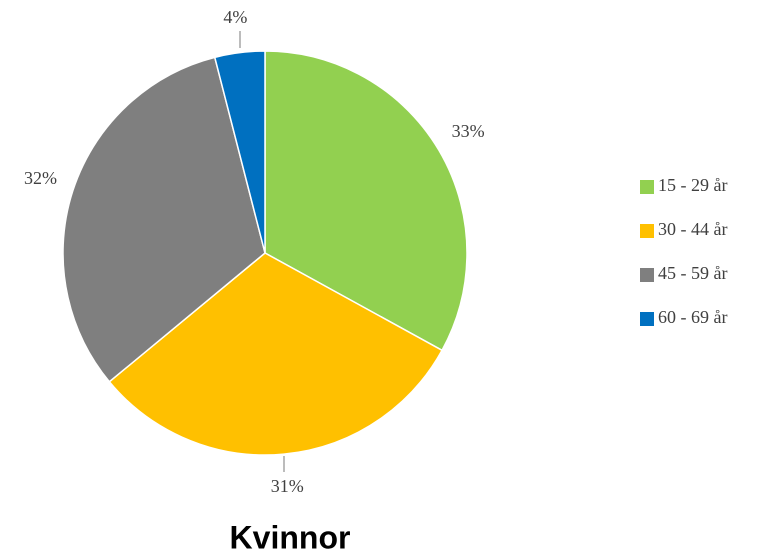  What do you see at coordinates (692, 185) in the screenshot?
I see `legend-label: 15 - 29 år` at bounding box center [692, 185].